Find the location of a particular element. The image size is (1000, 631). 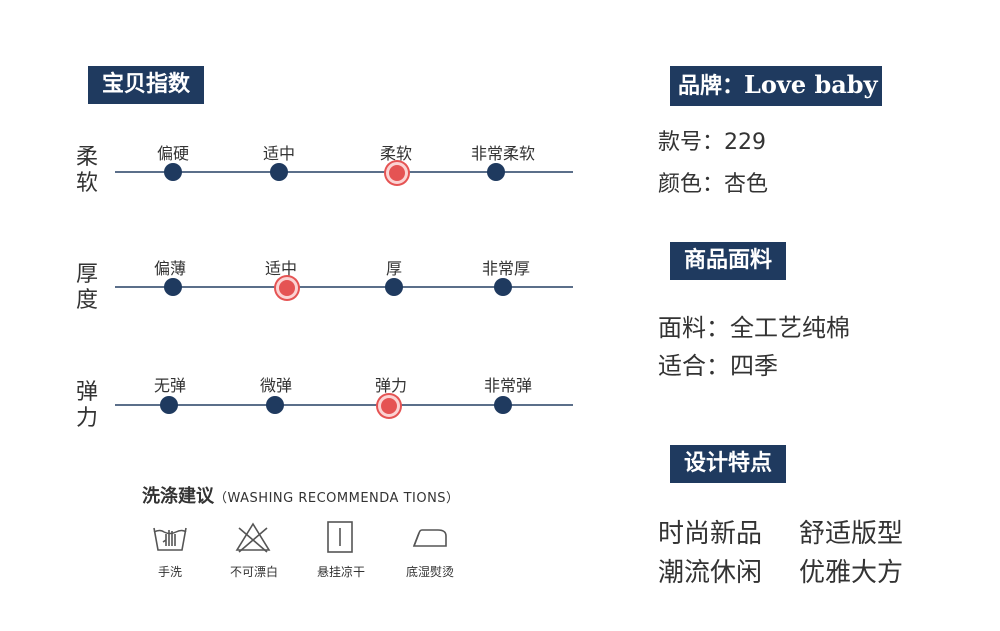

option-label: 厚 is located at coordinates (394, 268).